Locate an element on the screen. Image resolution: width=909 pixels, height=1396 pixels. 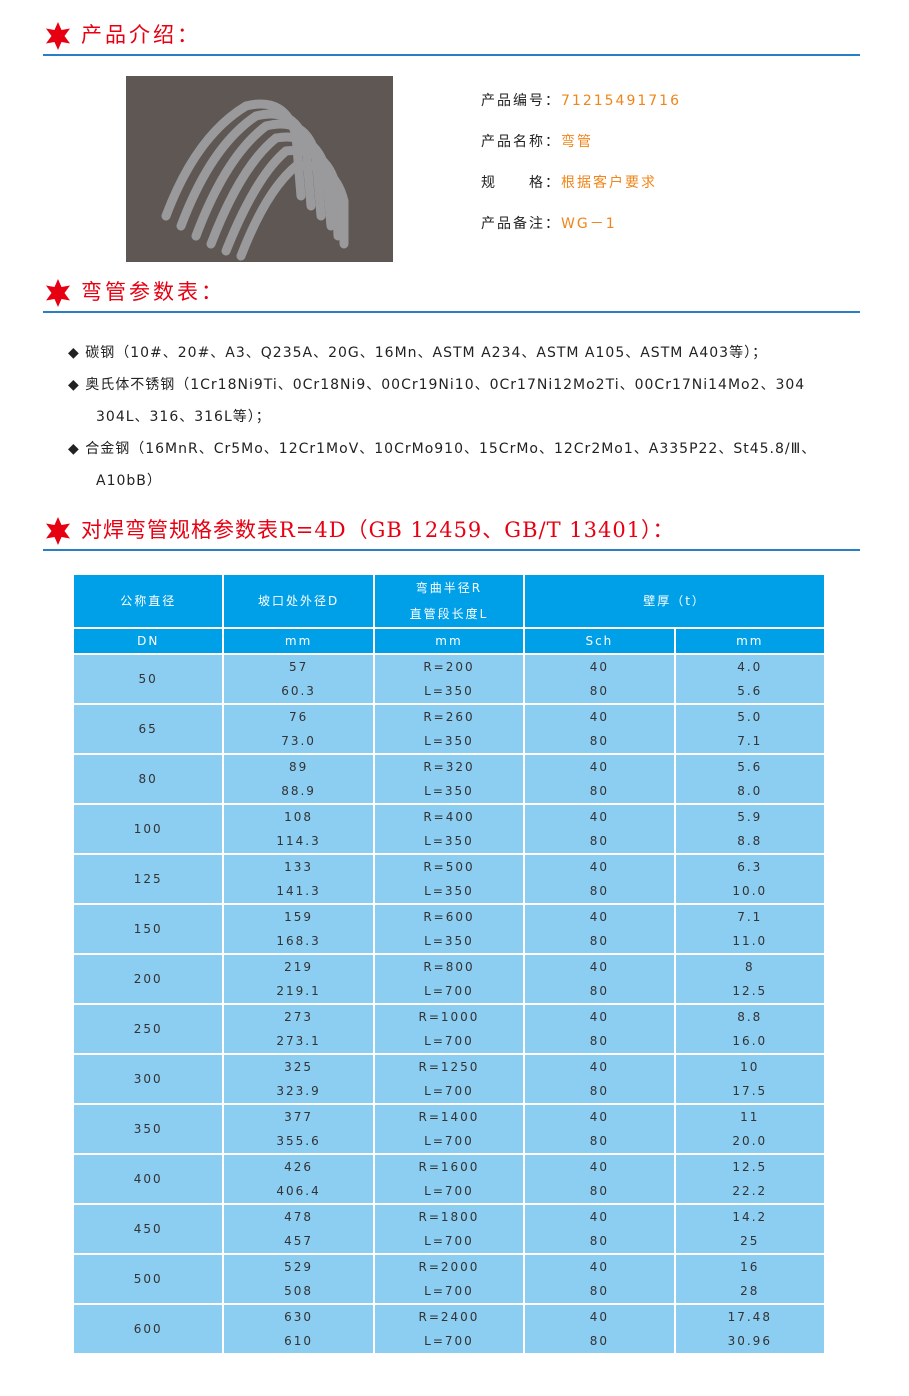
thickness-1: 8 is located at coordinates (749, 967).